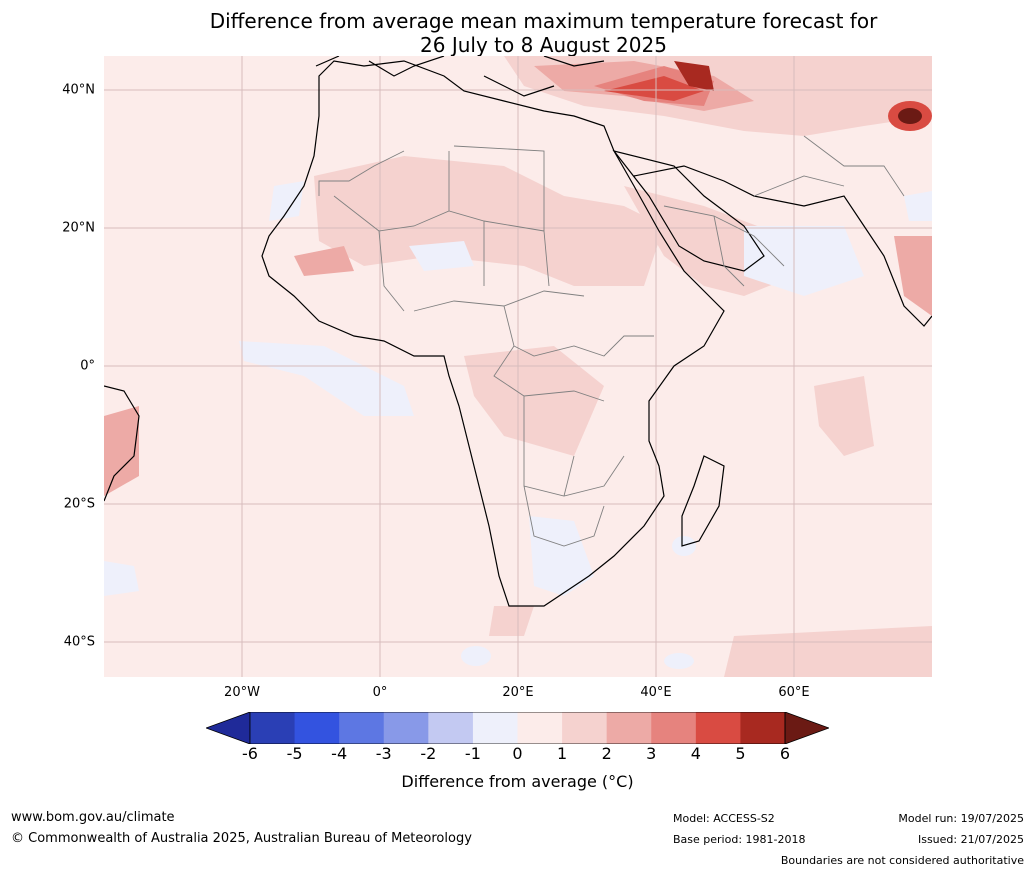 This screenshot has width=1035, height=873. What do you see at coordinates (242, 692) in the screenshot?
I see `lon-label-20w: 20°W` at bounding box center [242, 692].